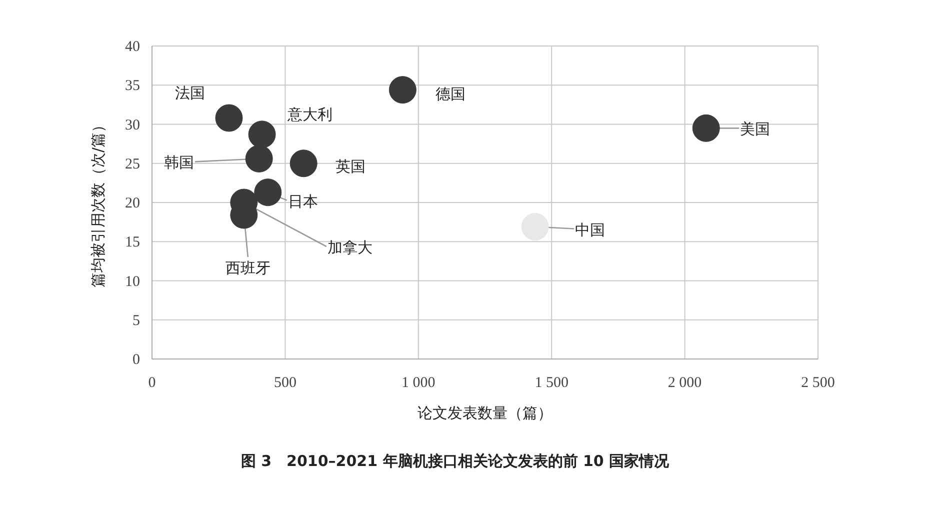  What do you see at coordinates (132, 47) in the screenshot?
I see `y-tick-label: 40` at bounding box center [132, 47].